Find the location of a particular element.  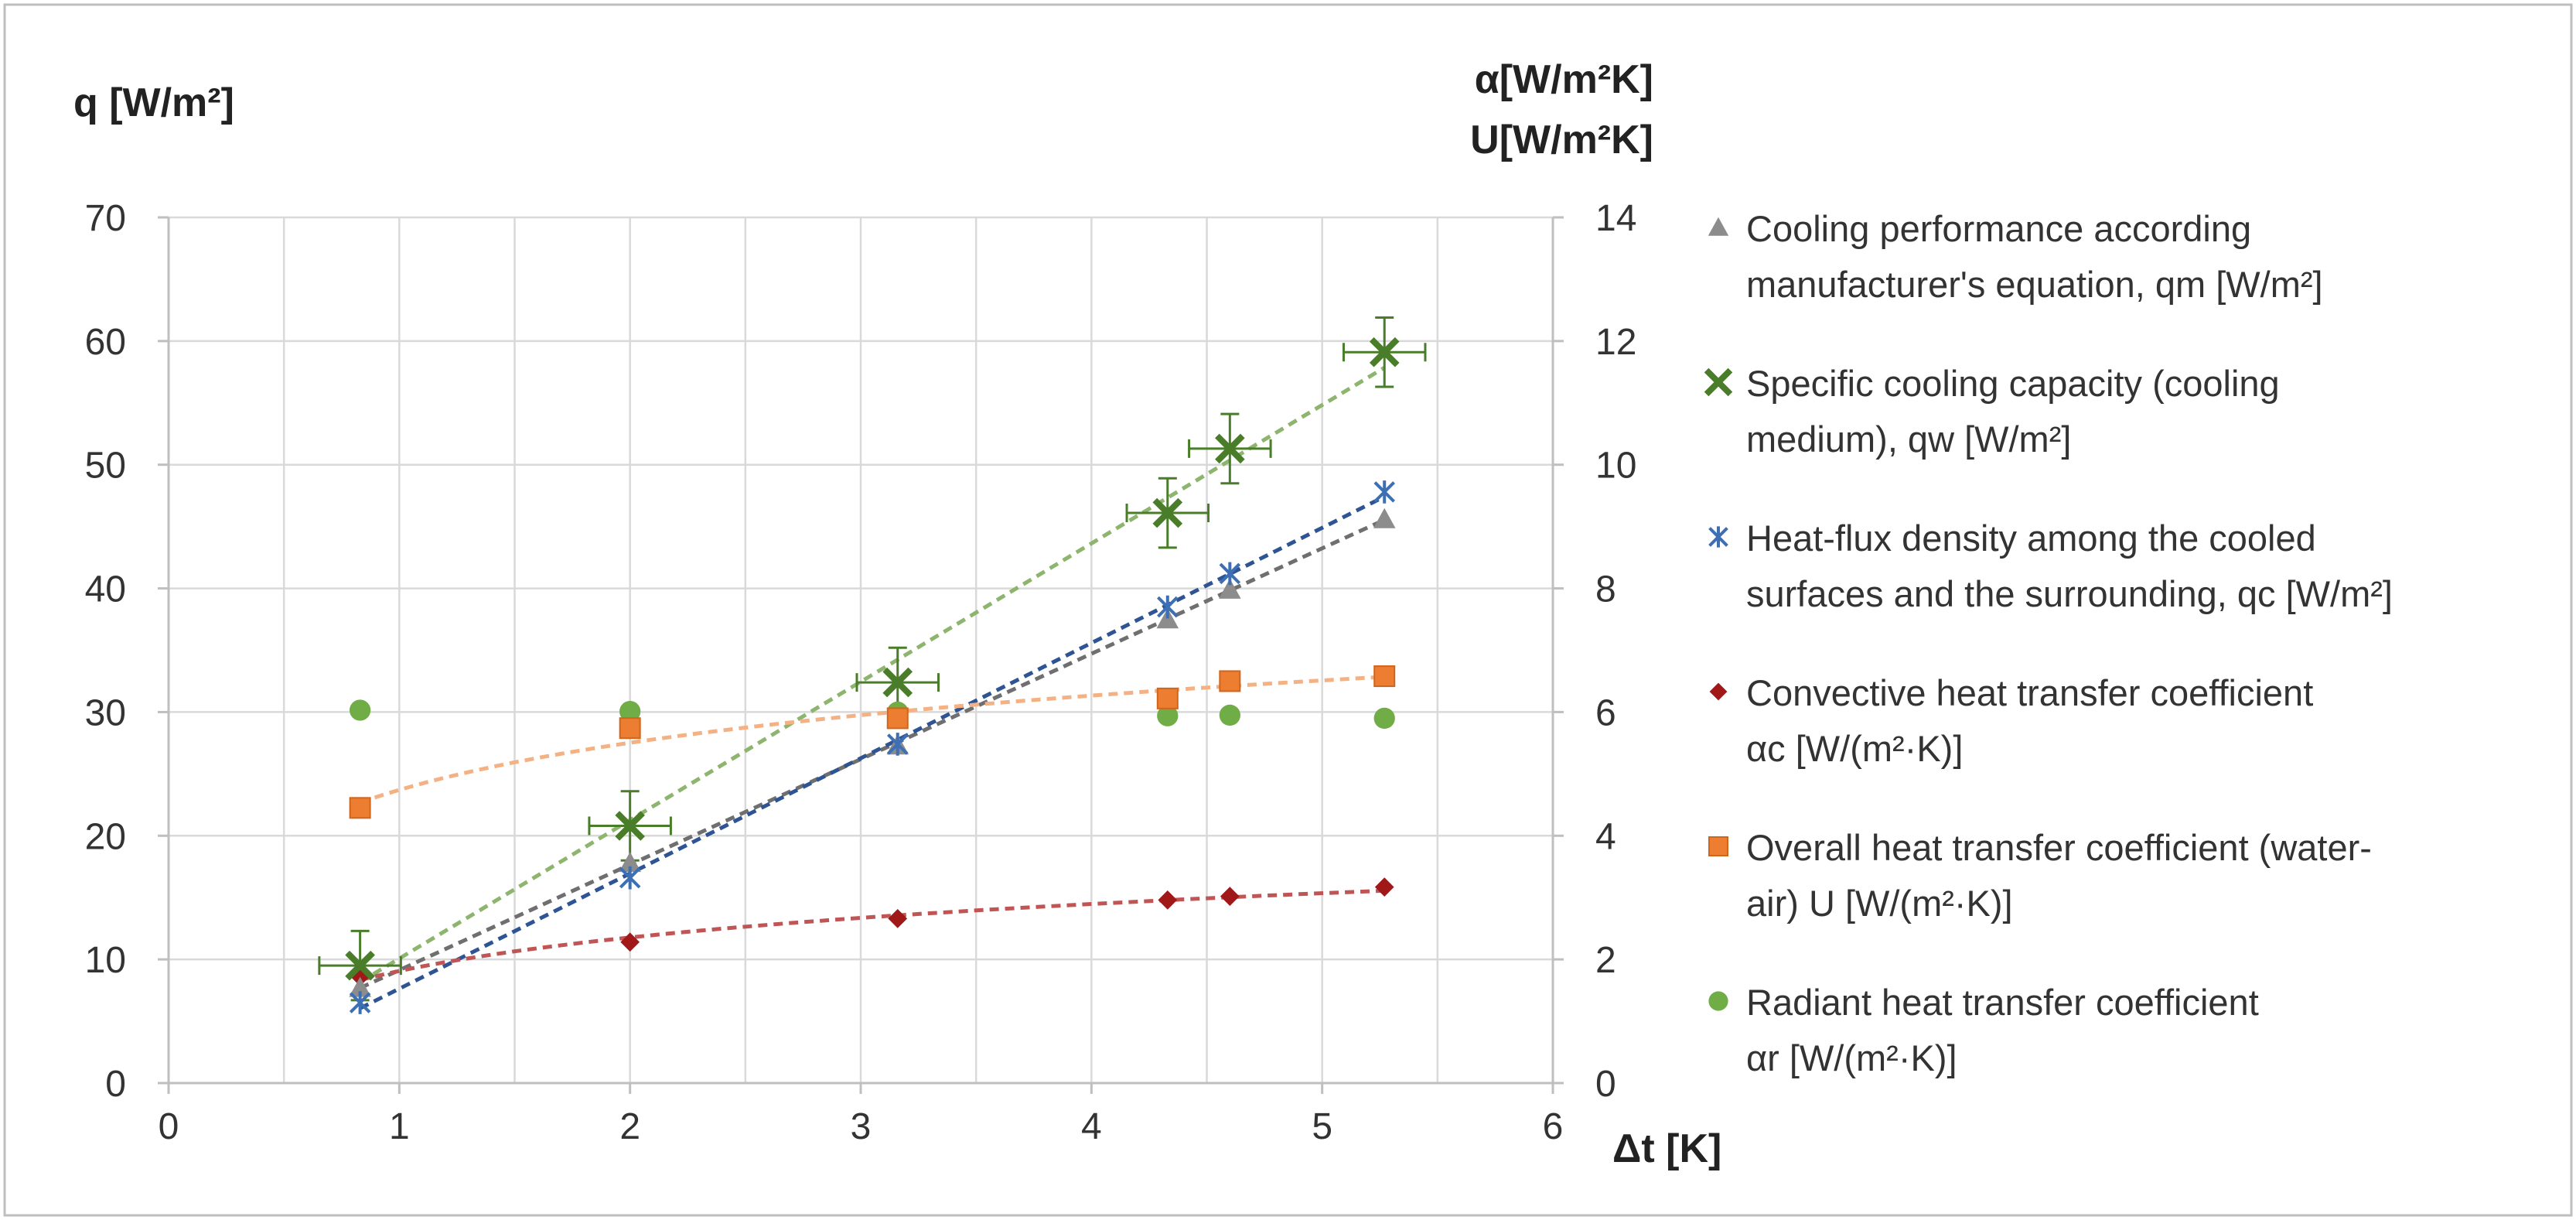

trendline-U is located at coordinates (872, 740).